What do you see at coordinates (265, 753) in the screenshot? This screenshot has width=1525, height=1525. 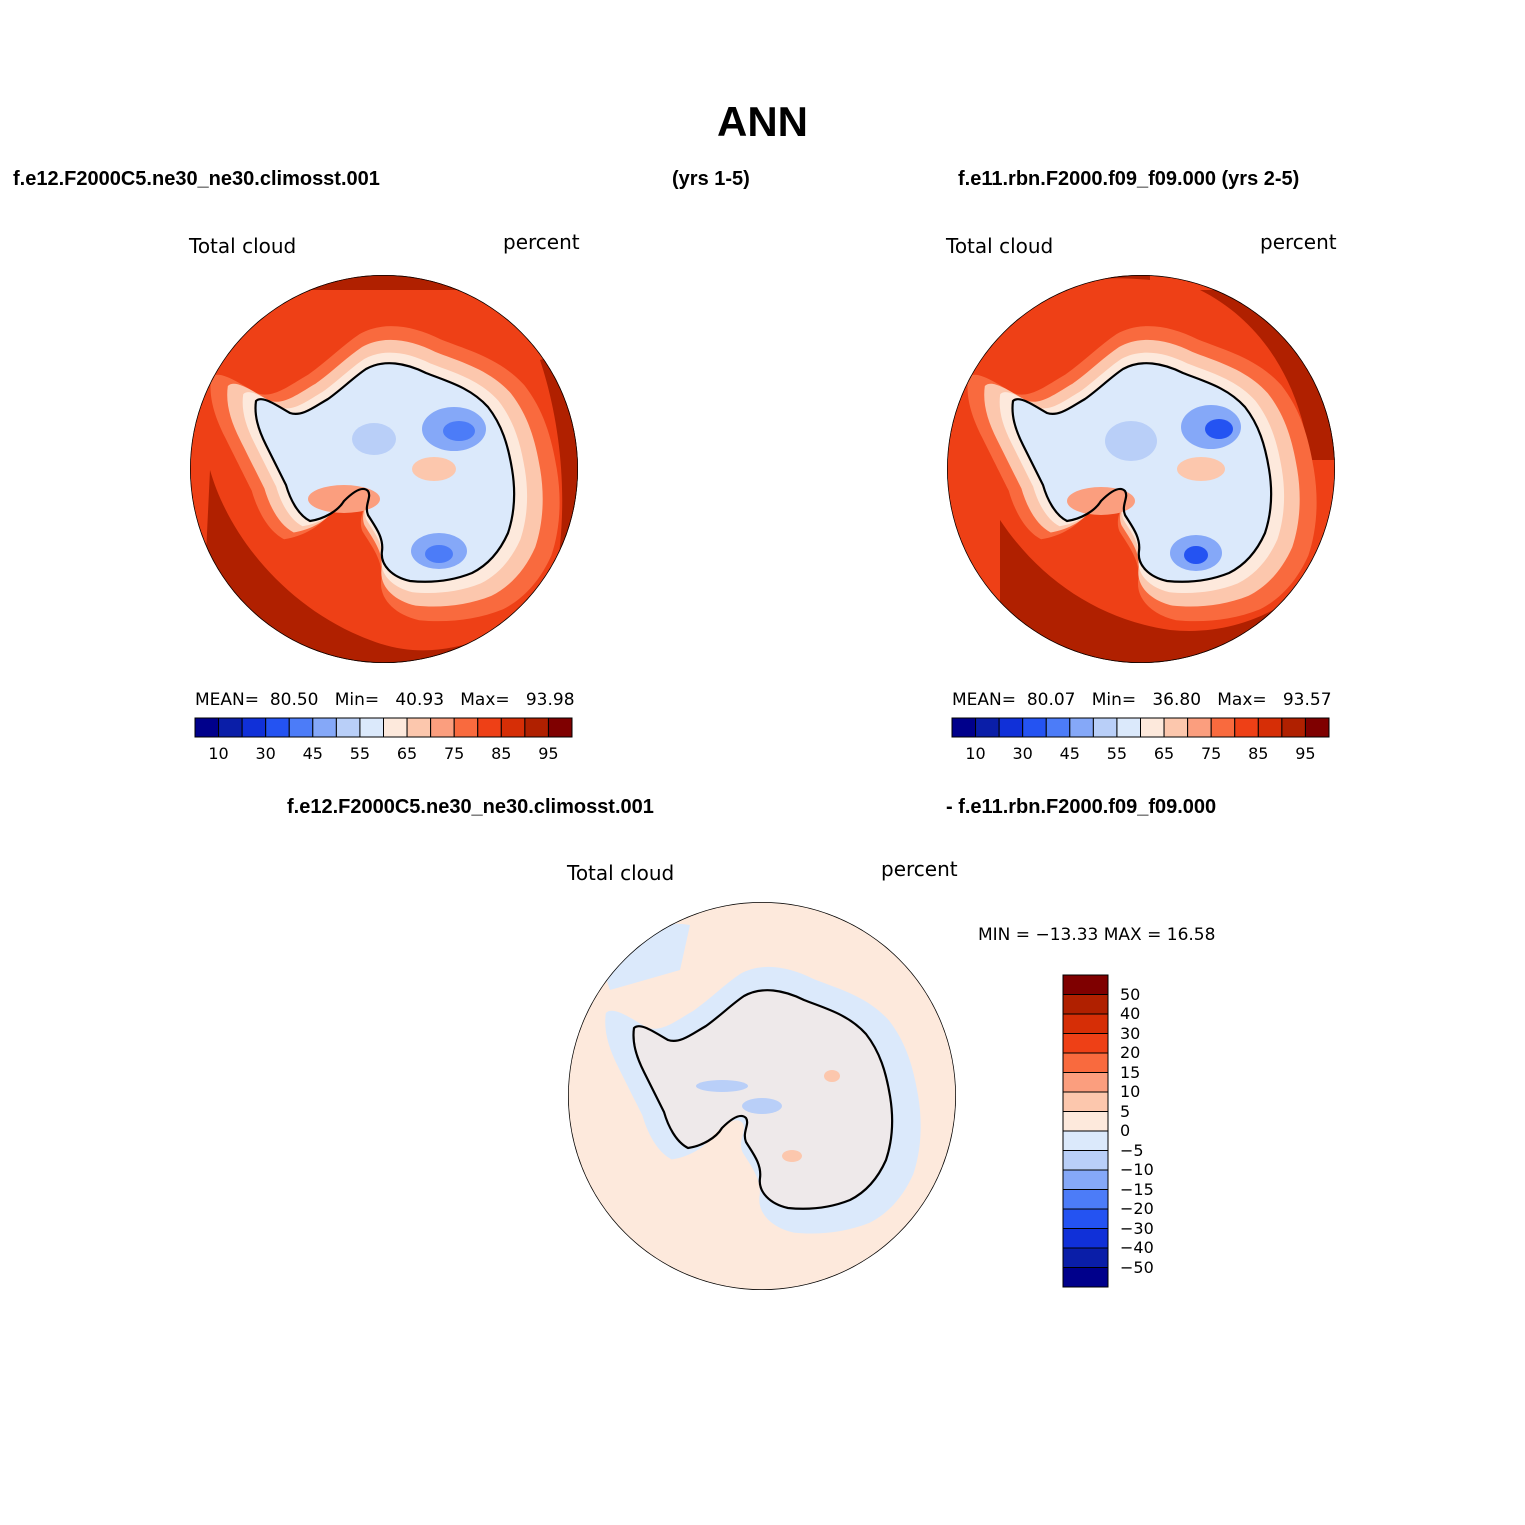 I see `panel1-colorbar-tick-label: 30` at bounding box center [265, 753].